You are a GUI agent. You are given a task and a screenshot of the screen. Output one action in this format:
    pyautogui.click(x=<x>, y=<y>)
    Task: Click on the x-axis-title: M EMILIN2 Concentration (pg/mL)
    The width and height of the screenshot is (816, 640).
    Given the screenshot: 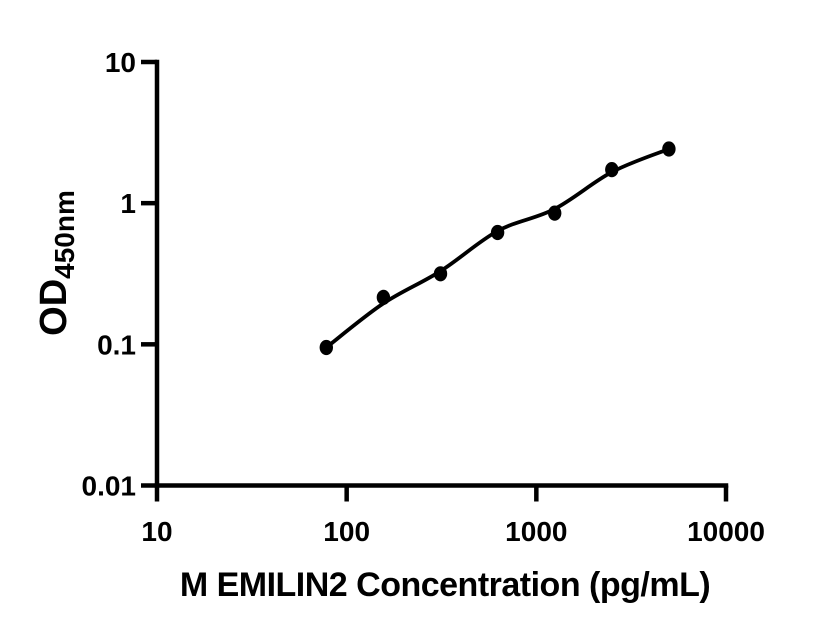 What is the action you would take?
    pyautogui.click(x=445, y=585)
    